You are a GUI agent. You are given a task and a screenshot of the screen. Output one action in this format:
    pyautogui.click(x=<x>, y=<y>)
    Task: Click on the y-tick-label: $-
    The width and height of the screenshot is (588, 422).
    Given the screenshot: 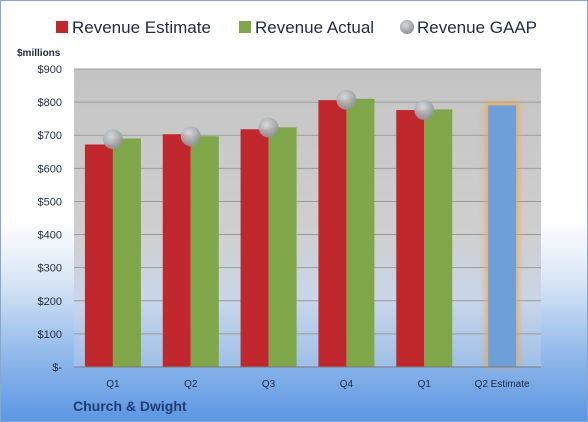 What is the action you would take?
    pyautogui.click(x=57, y=368)
    